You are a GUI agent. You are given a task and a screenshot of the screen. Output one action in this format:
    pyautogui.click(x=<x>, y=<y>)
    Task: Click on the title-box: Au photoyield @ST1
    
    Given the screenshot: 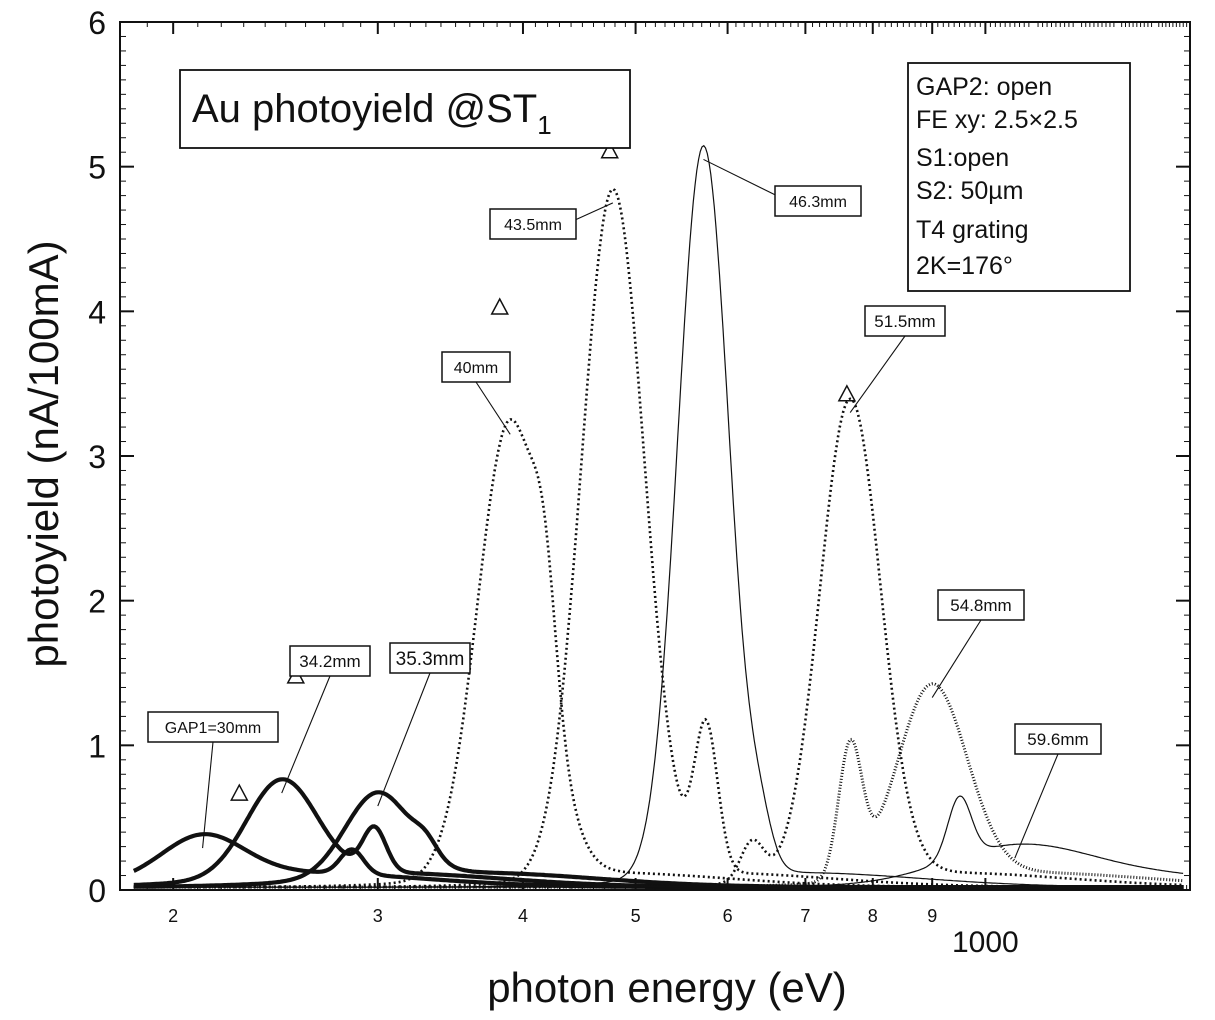 What is the action you would take?
    pyautogui.click(x=405, y=109)
    